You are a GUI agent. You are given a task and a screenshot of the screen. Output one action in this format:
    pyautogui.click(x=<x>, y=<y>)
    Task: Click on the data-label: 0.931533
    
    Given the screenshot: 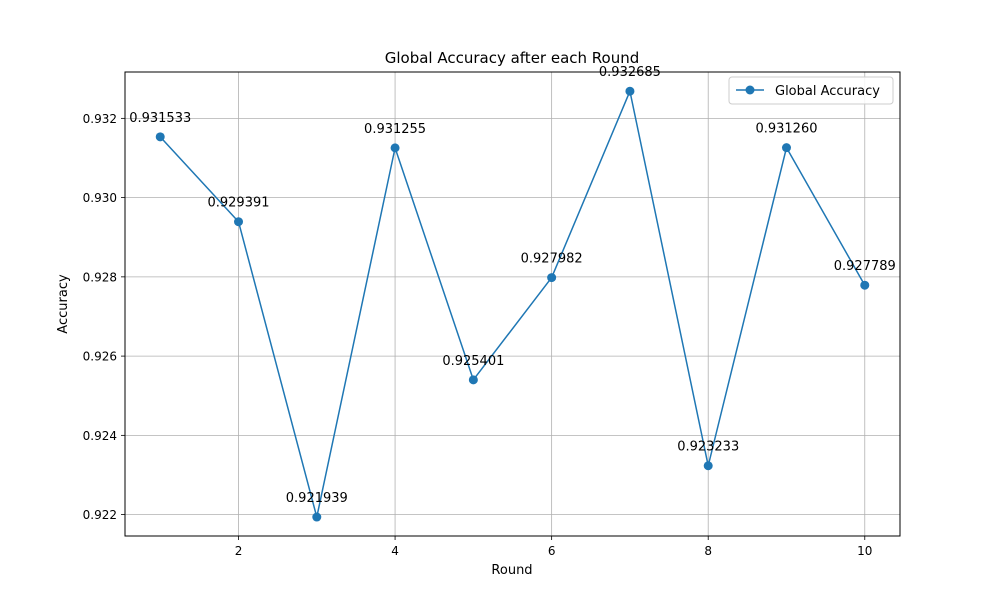 What is the action you would take?
    pyautogui.click(x=160, y=118)
    